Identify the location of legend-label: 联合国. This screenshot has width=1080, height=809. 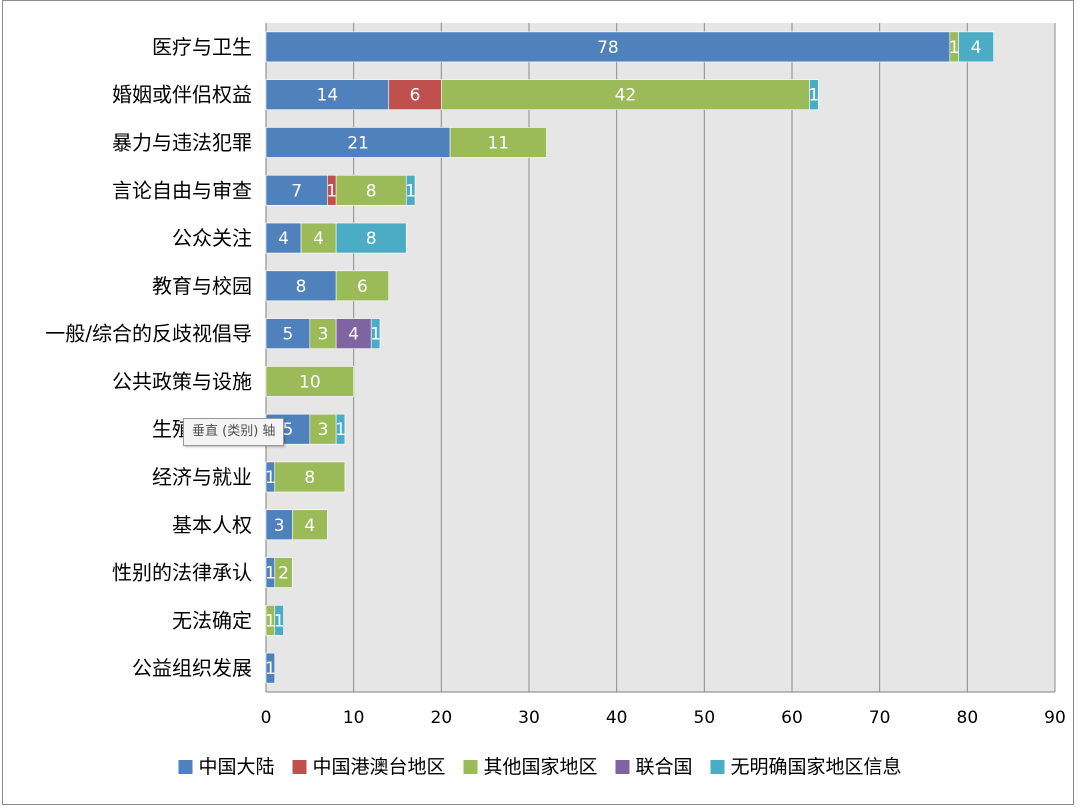
(664, 767).